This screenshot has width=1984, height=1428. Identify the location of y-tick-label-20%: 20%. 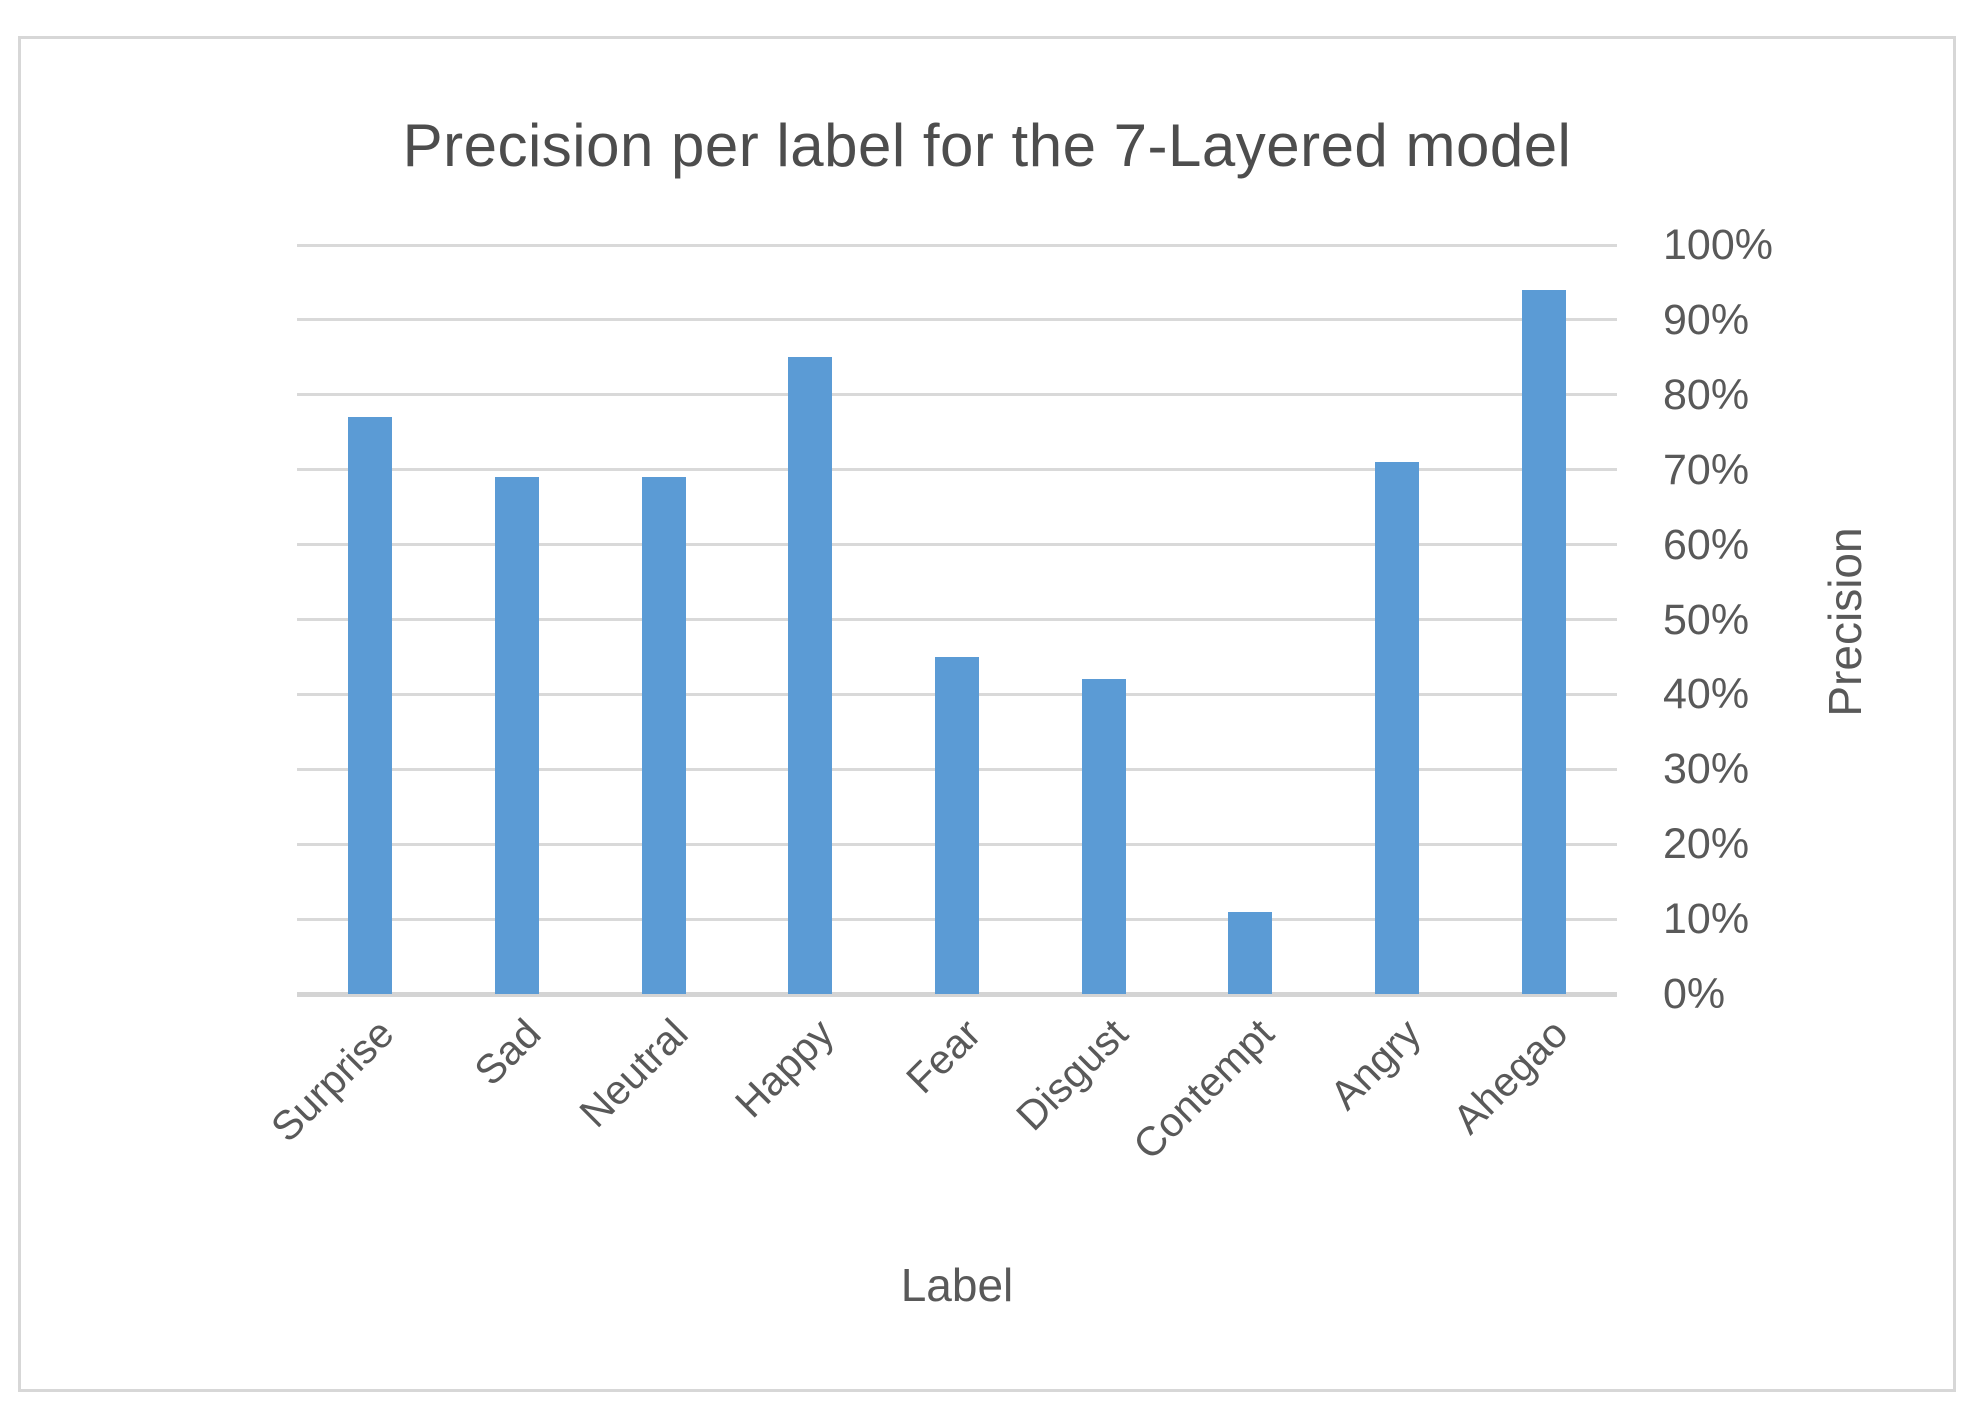
(1706, 844).